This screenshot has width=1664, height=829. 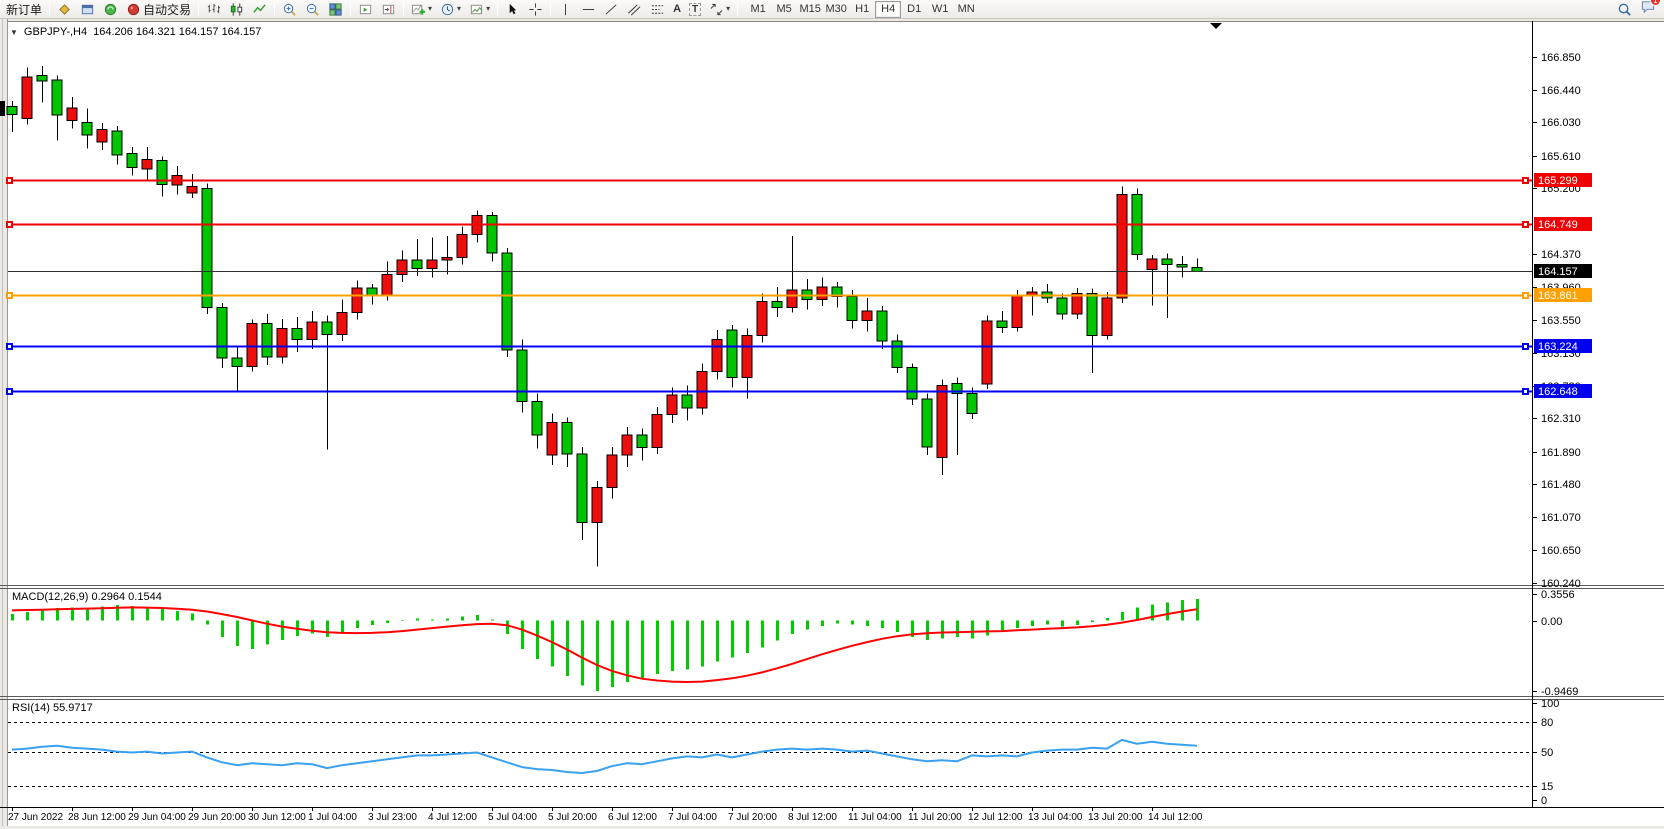 What do you see at coordinates (611, 9) in the screenshot?
I see `trendline-button` at bounding box center [611, 9].